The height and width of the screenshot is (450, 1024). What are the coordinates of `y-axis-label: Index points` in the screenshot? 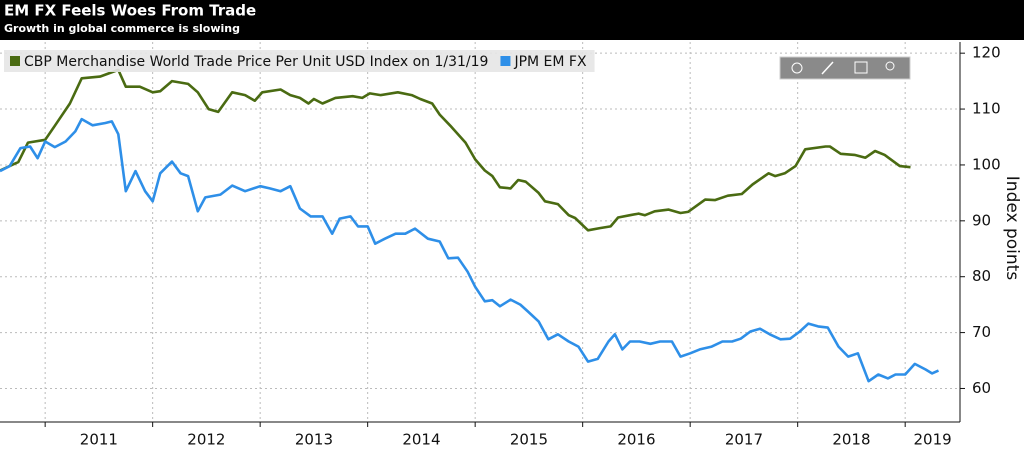 It's located at (1012, 228).